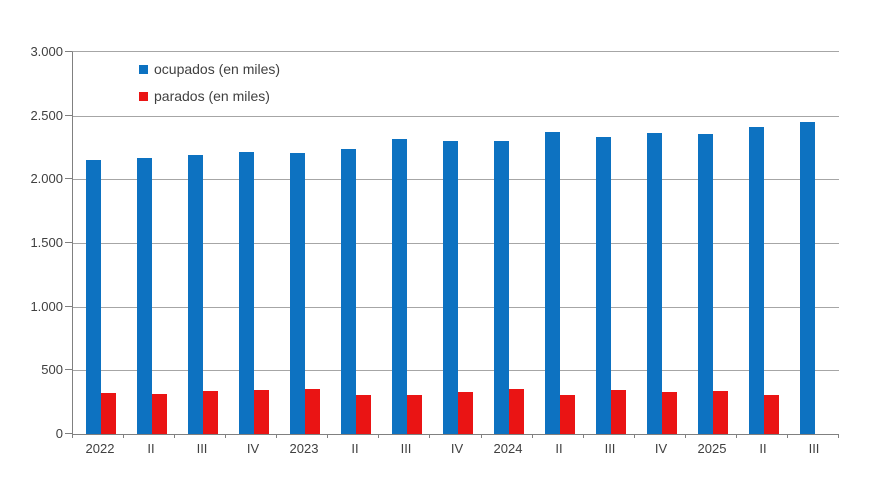 Image resolution: width=880 pixels, height=495 pixels. What do you see at coordinates (100, 448) in the screenshot?
I see `x-label-2022-0: 2022` at bounding box center [100, 448].